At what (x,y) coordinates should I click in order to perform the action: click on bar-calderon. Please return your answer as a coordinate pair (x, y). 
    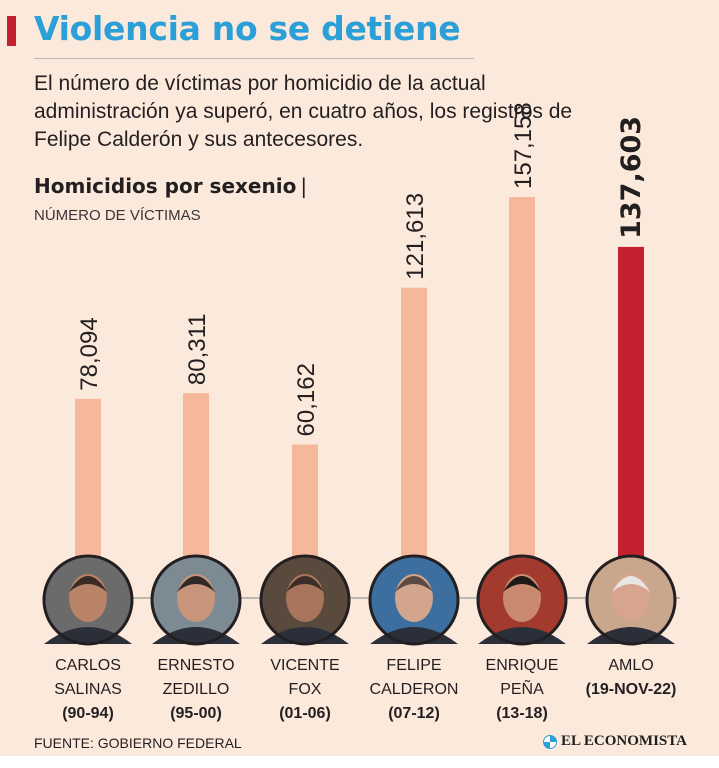
    Looking at the image, I should click on (414, 442).